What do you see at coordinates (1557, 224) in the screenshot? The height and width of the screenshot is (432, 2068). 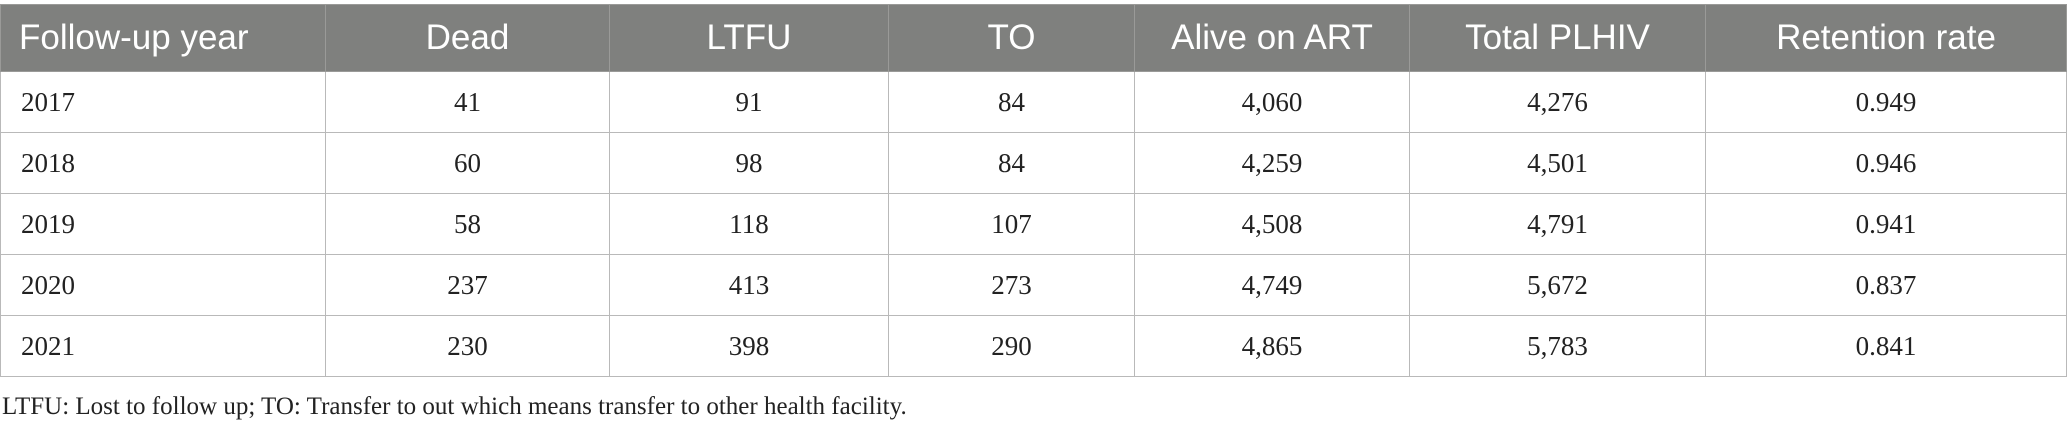 I see `cell-total-plhiv: 4,791` at bounding box center [1557, 224].